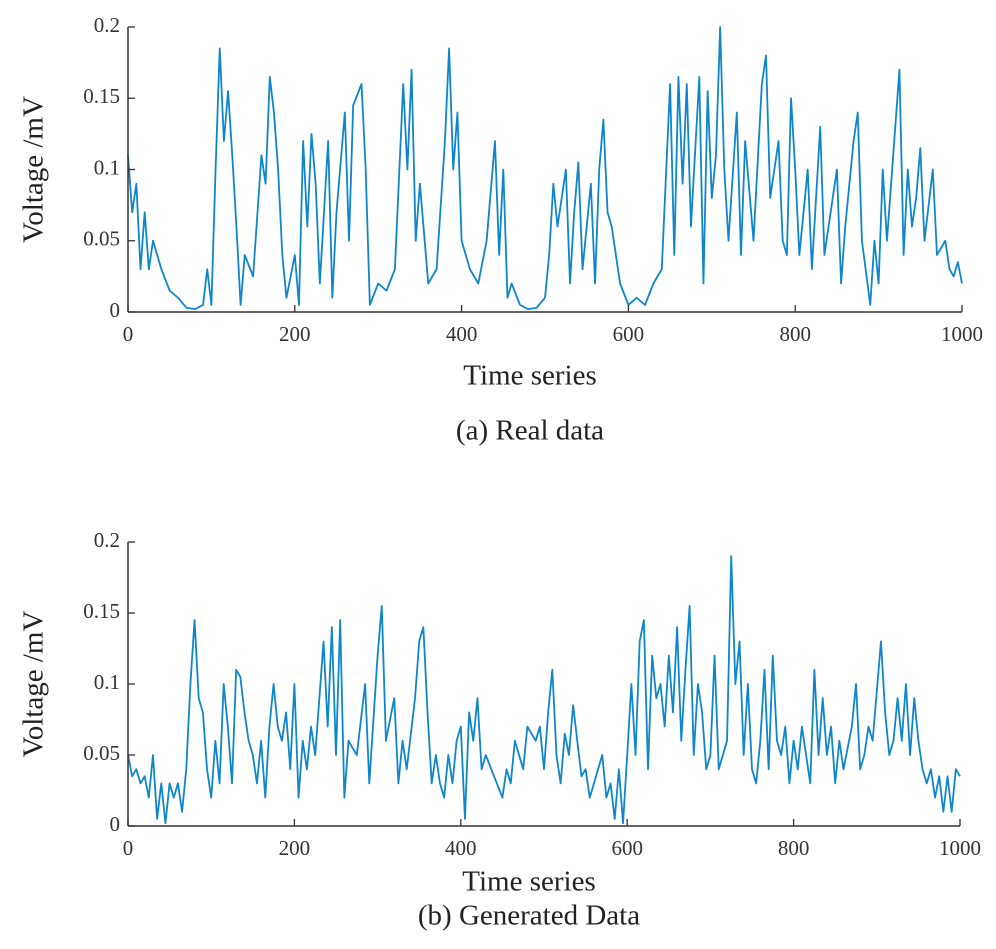  What do you see at coordinates (530, 431) in the screenshot?
I see `caption: (a) Real data` at bounding box center [530, 431].